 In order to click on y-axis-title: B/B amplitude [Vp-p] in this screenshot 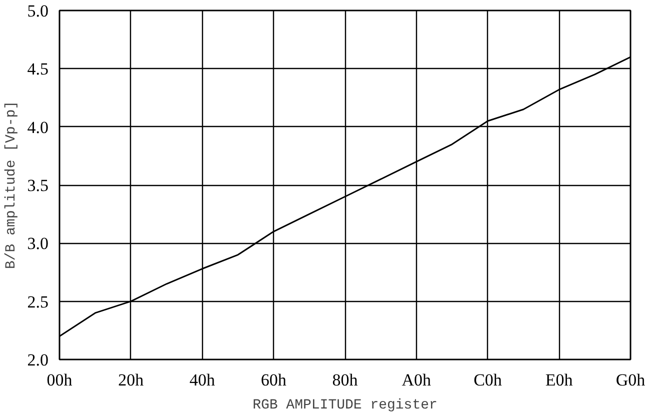, I will do `click(11, 185)`.